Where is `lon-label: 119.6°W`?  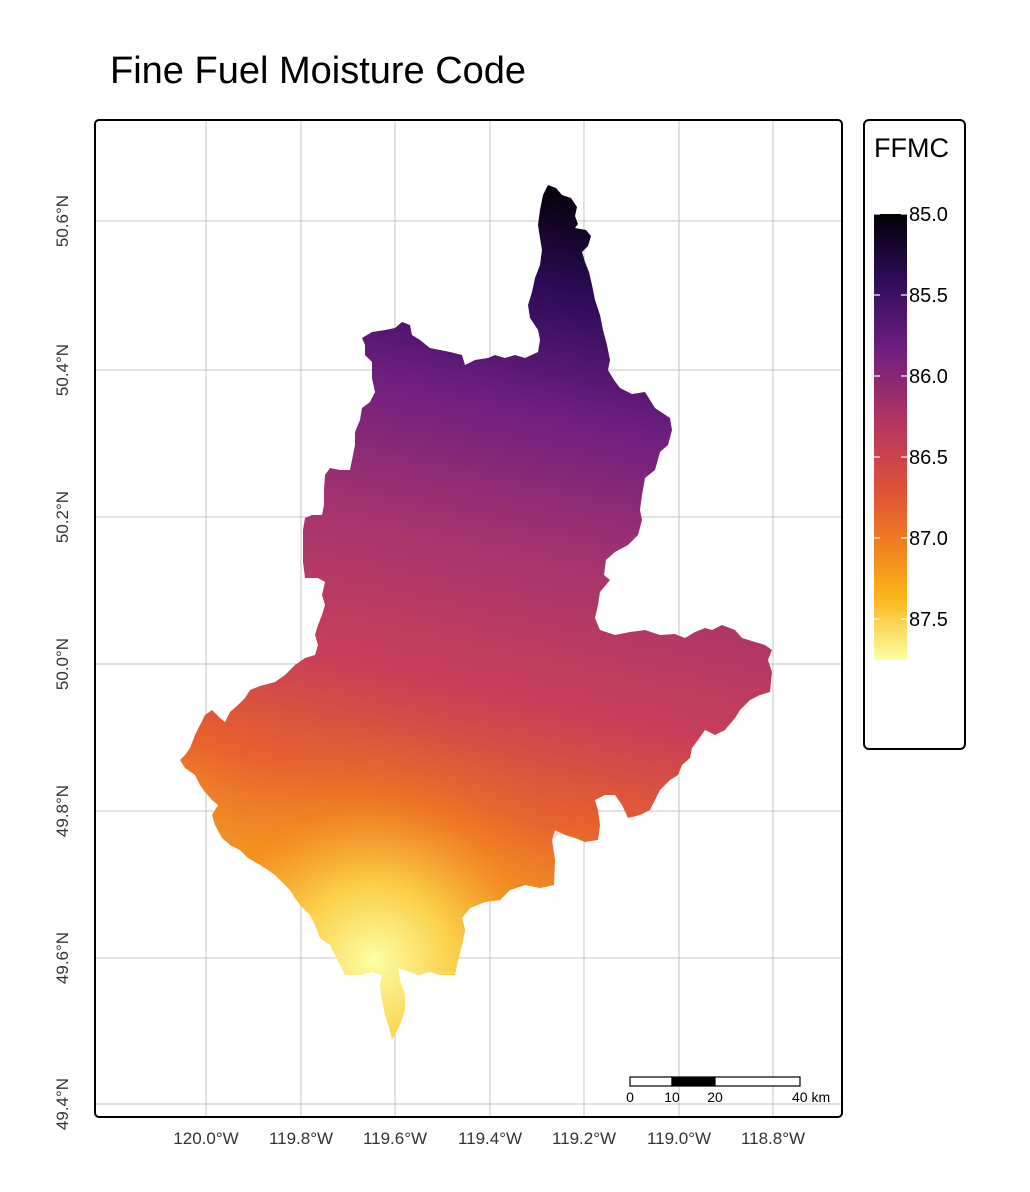 lon-label: 119.6°W is located at coordinates (395, 1138).